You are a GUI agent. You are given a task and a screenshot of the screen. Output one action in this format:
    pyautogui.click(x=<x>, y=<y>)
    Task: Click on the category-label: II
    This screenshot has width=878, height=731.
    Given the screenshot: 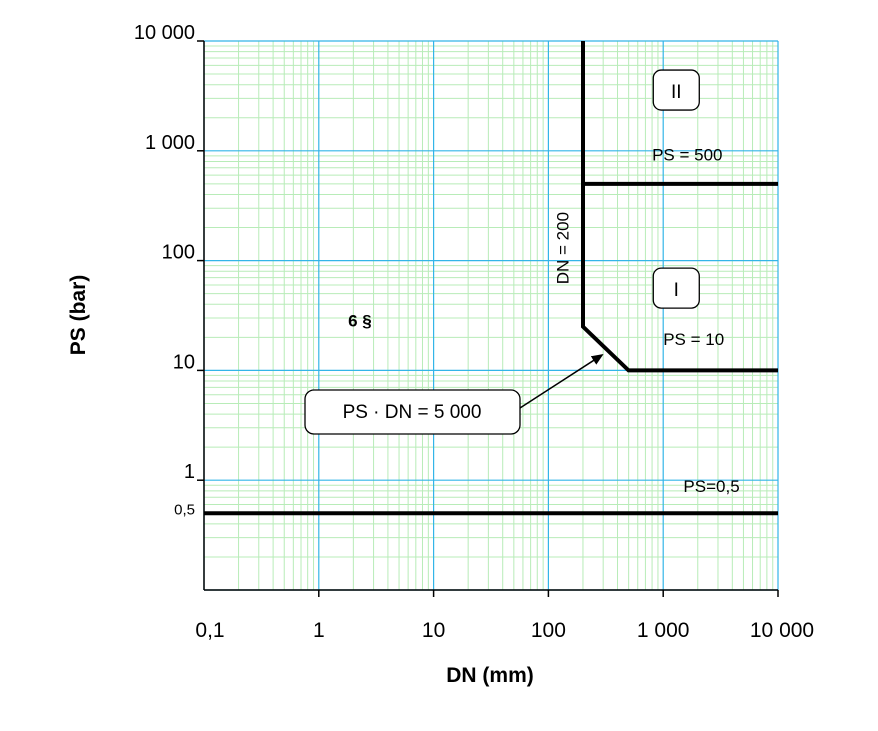 What is the action you would take?
    pyautogui.click(x=676, y=92)
    